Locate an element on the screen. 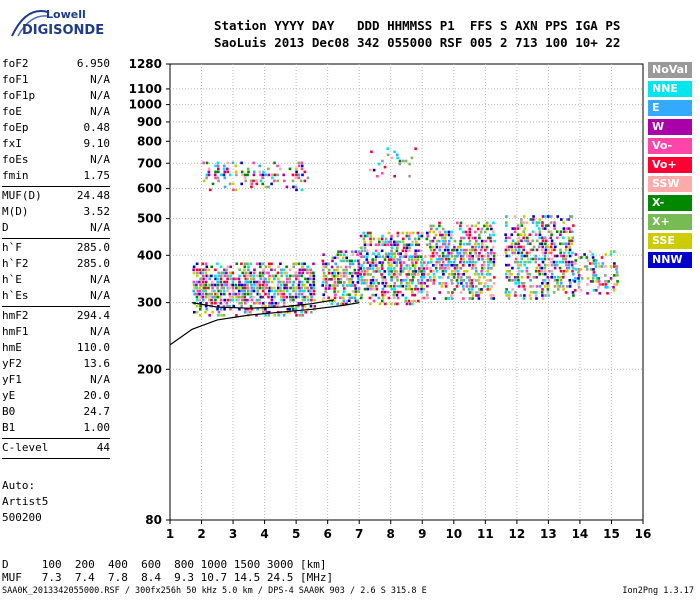 The width and height of the screenshot is (700, 600). param-value: 20.0 is located at coordinates (97, 395).